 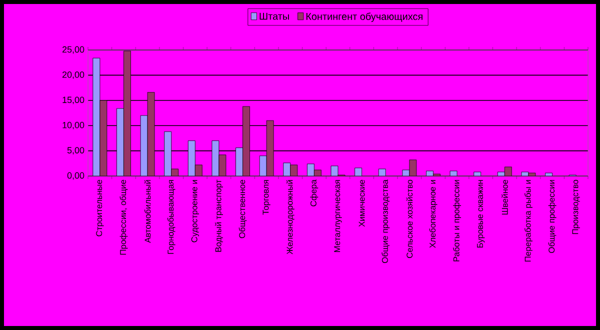 I want to click on x-tick-label: Сельское хозяйство, so click(x=409, y=219).